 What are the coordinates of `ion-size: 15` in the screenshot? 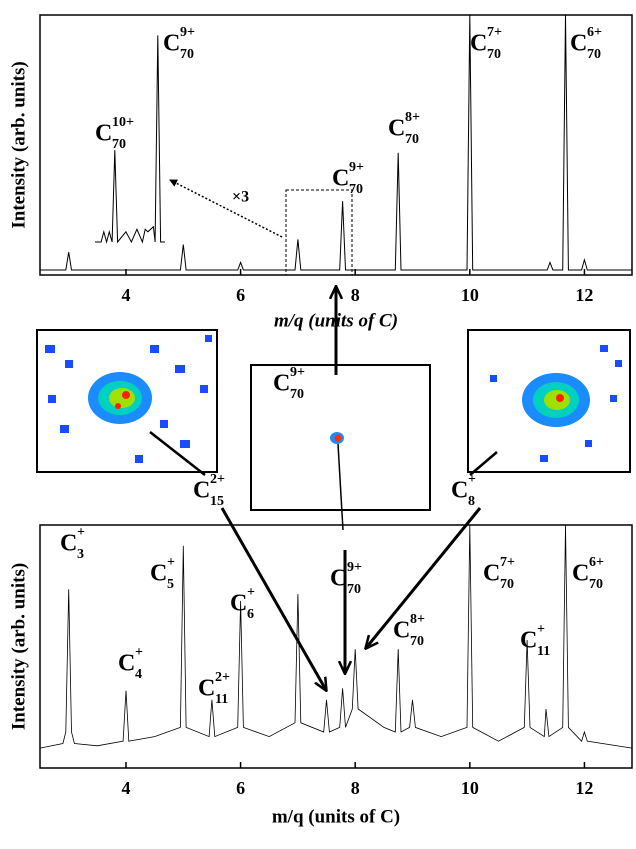 It's located at (217, 501).